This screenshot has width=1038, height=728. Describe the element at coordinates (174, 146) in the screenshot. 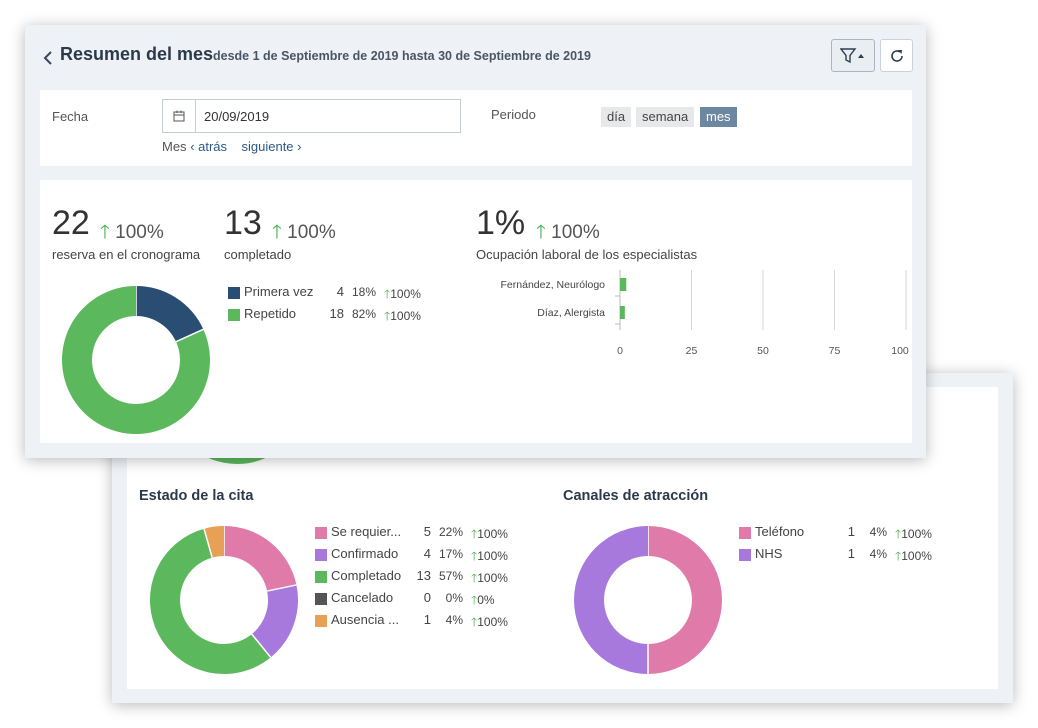

I see `month-nav-prefix: Mes` at that location.